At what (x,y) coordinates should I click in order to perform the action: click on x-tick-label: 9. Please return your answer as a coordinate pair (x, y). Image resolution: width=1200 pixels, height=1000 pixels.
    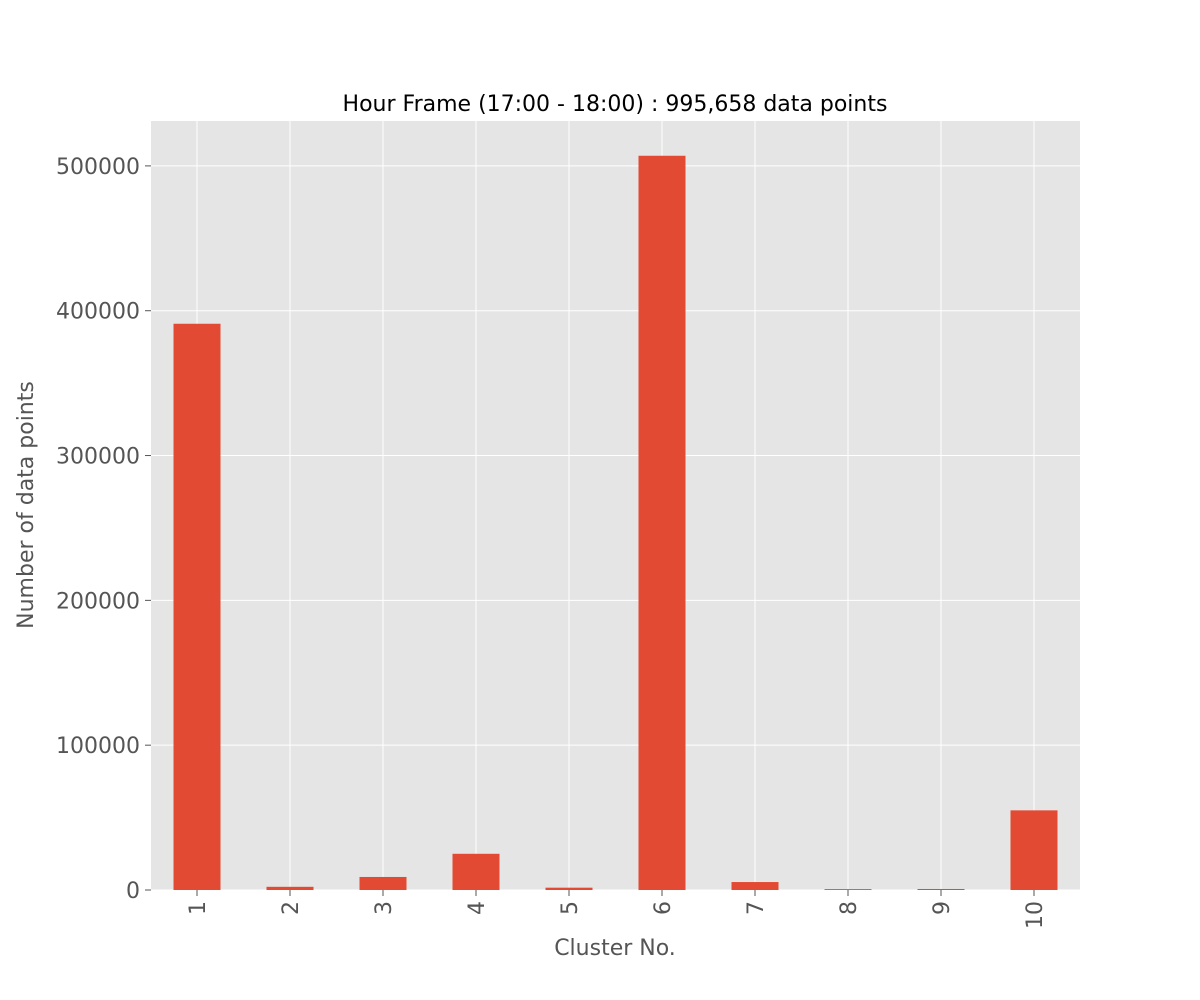
    Looking at the image, I should click on (942, 908).